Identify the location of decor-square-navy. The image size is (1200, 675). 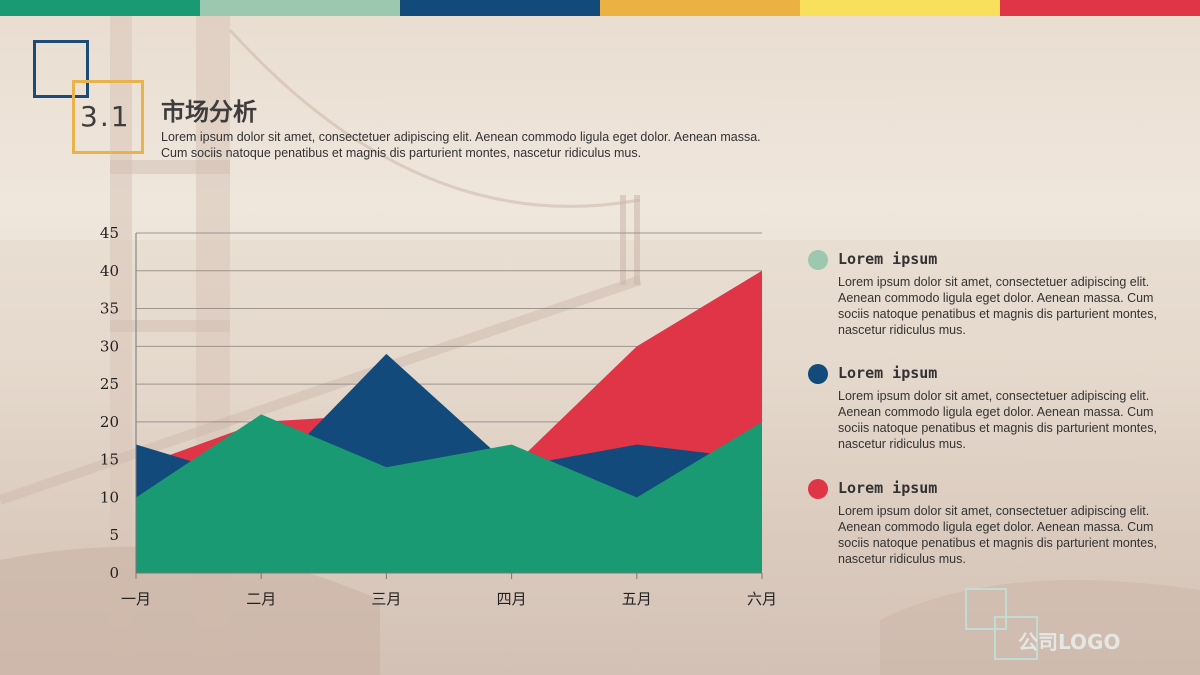
(61, 69).